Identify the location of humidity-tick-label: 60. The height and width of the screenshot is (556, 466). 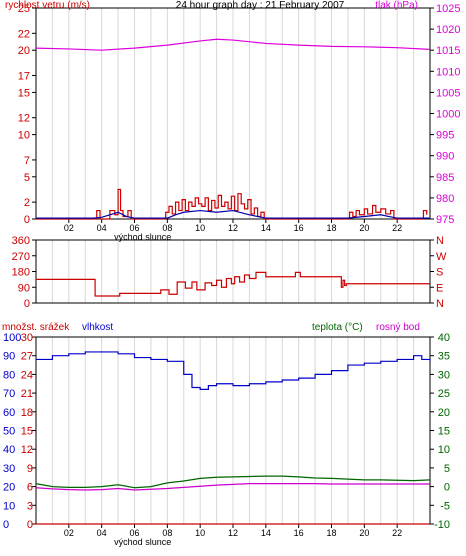
(9, 413).